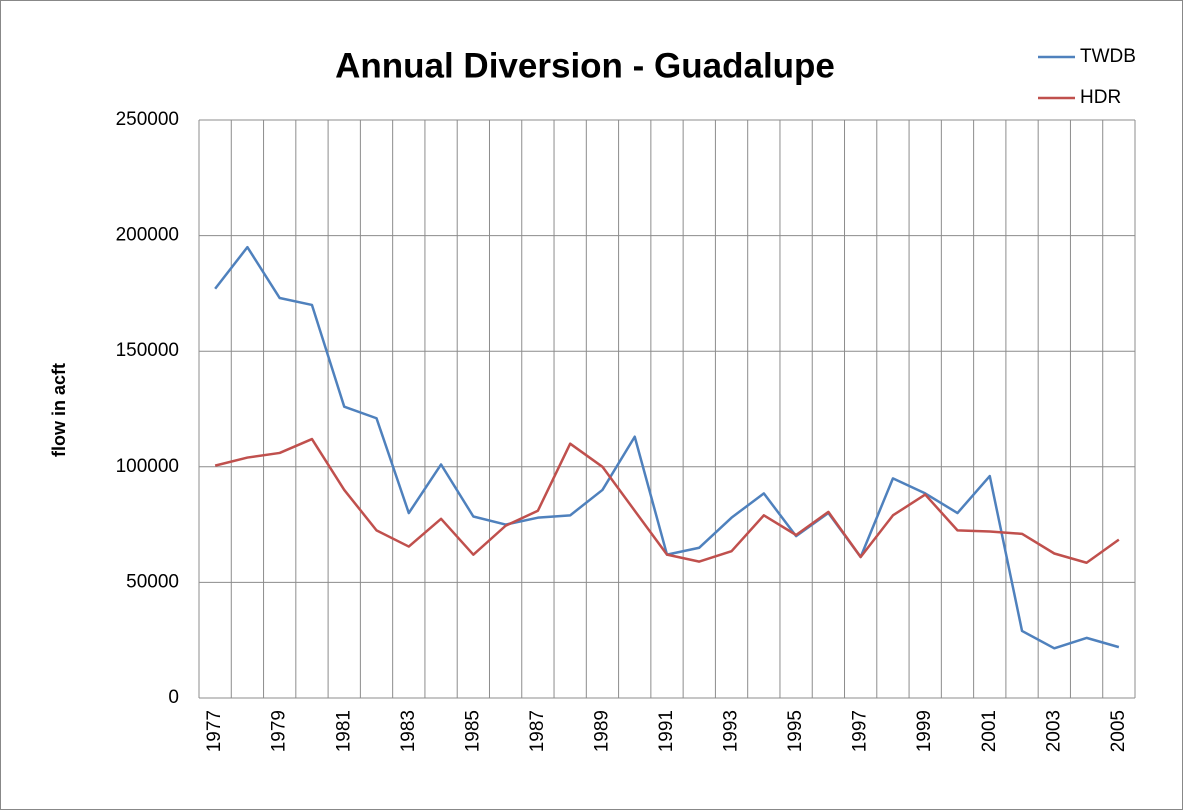 The height and width of the screenshot is (810, 1183). I want to click on x-tick-label: 1985, so click(472, 731).